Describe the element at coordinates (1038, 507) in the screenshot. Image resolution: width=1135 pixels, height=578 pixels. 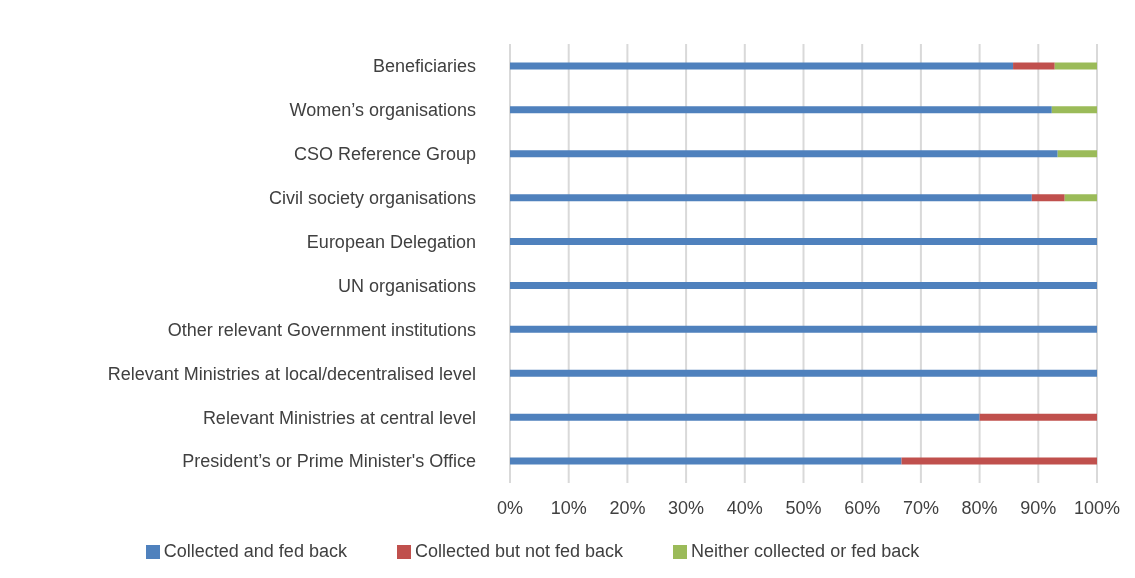
I see `x-tick-label: 90%` at that location.